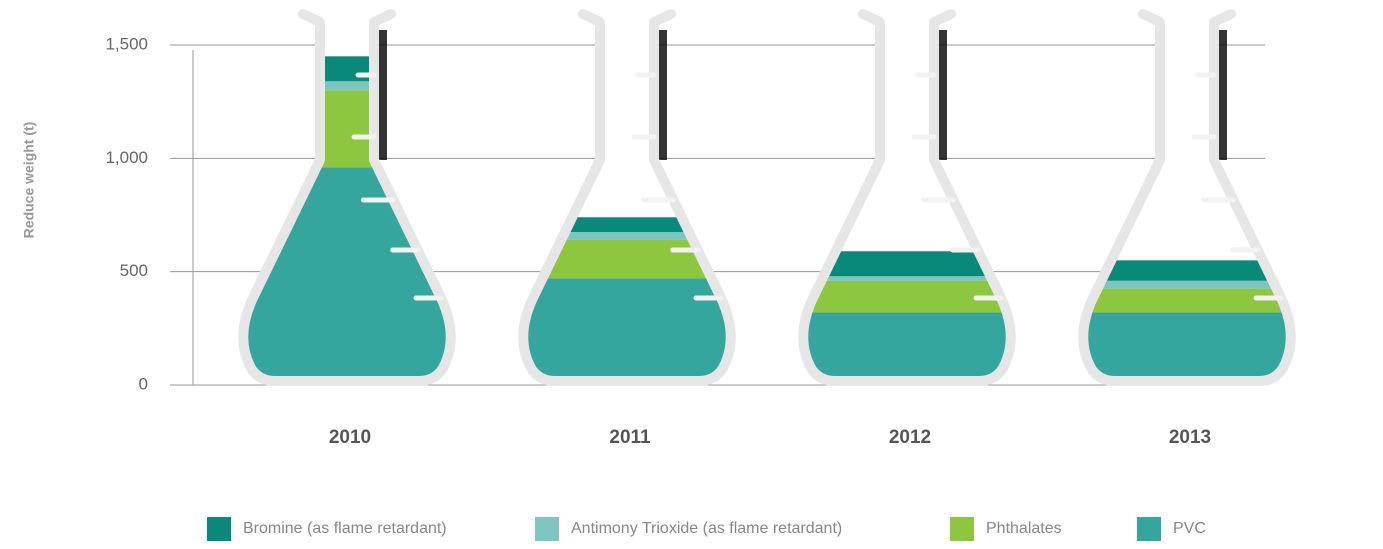 Image resolution: width=1383 pixels, height=549 pixels. Describe the element at coordinates (1024, 528) in the screenshot. I see `legend-label: Phthalates` at that location.